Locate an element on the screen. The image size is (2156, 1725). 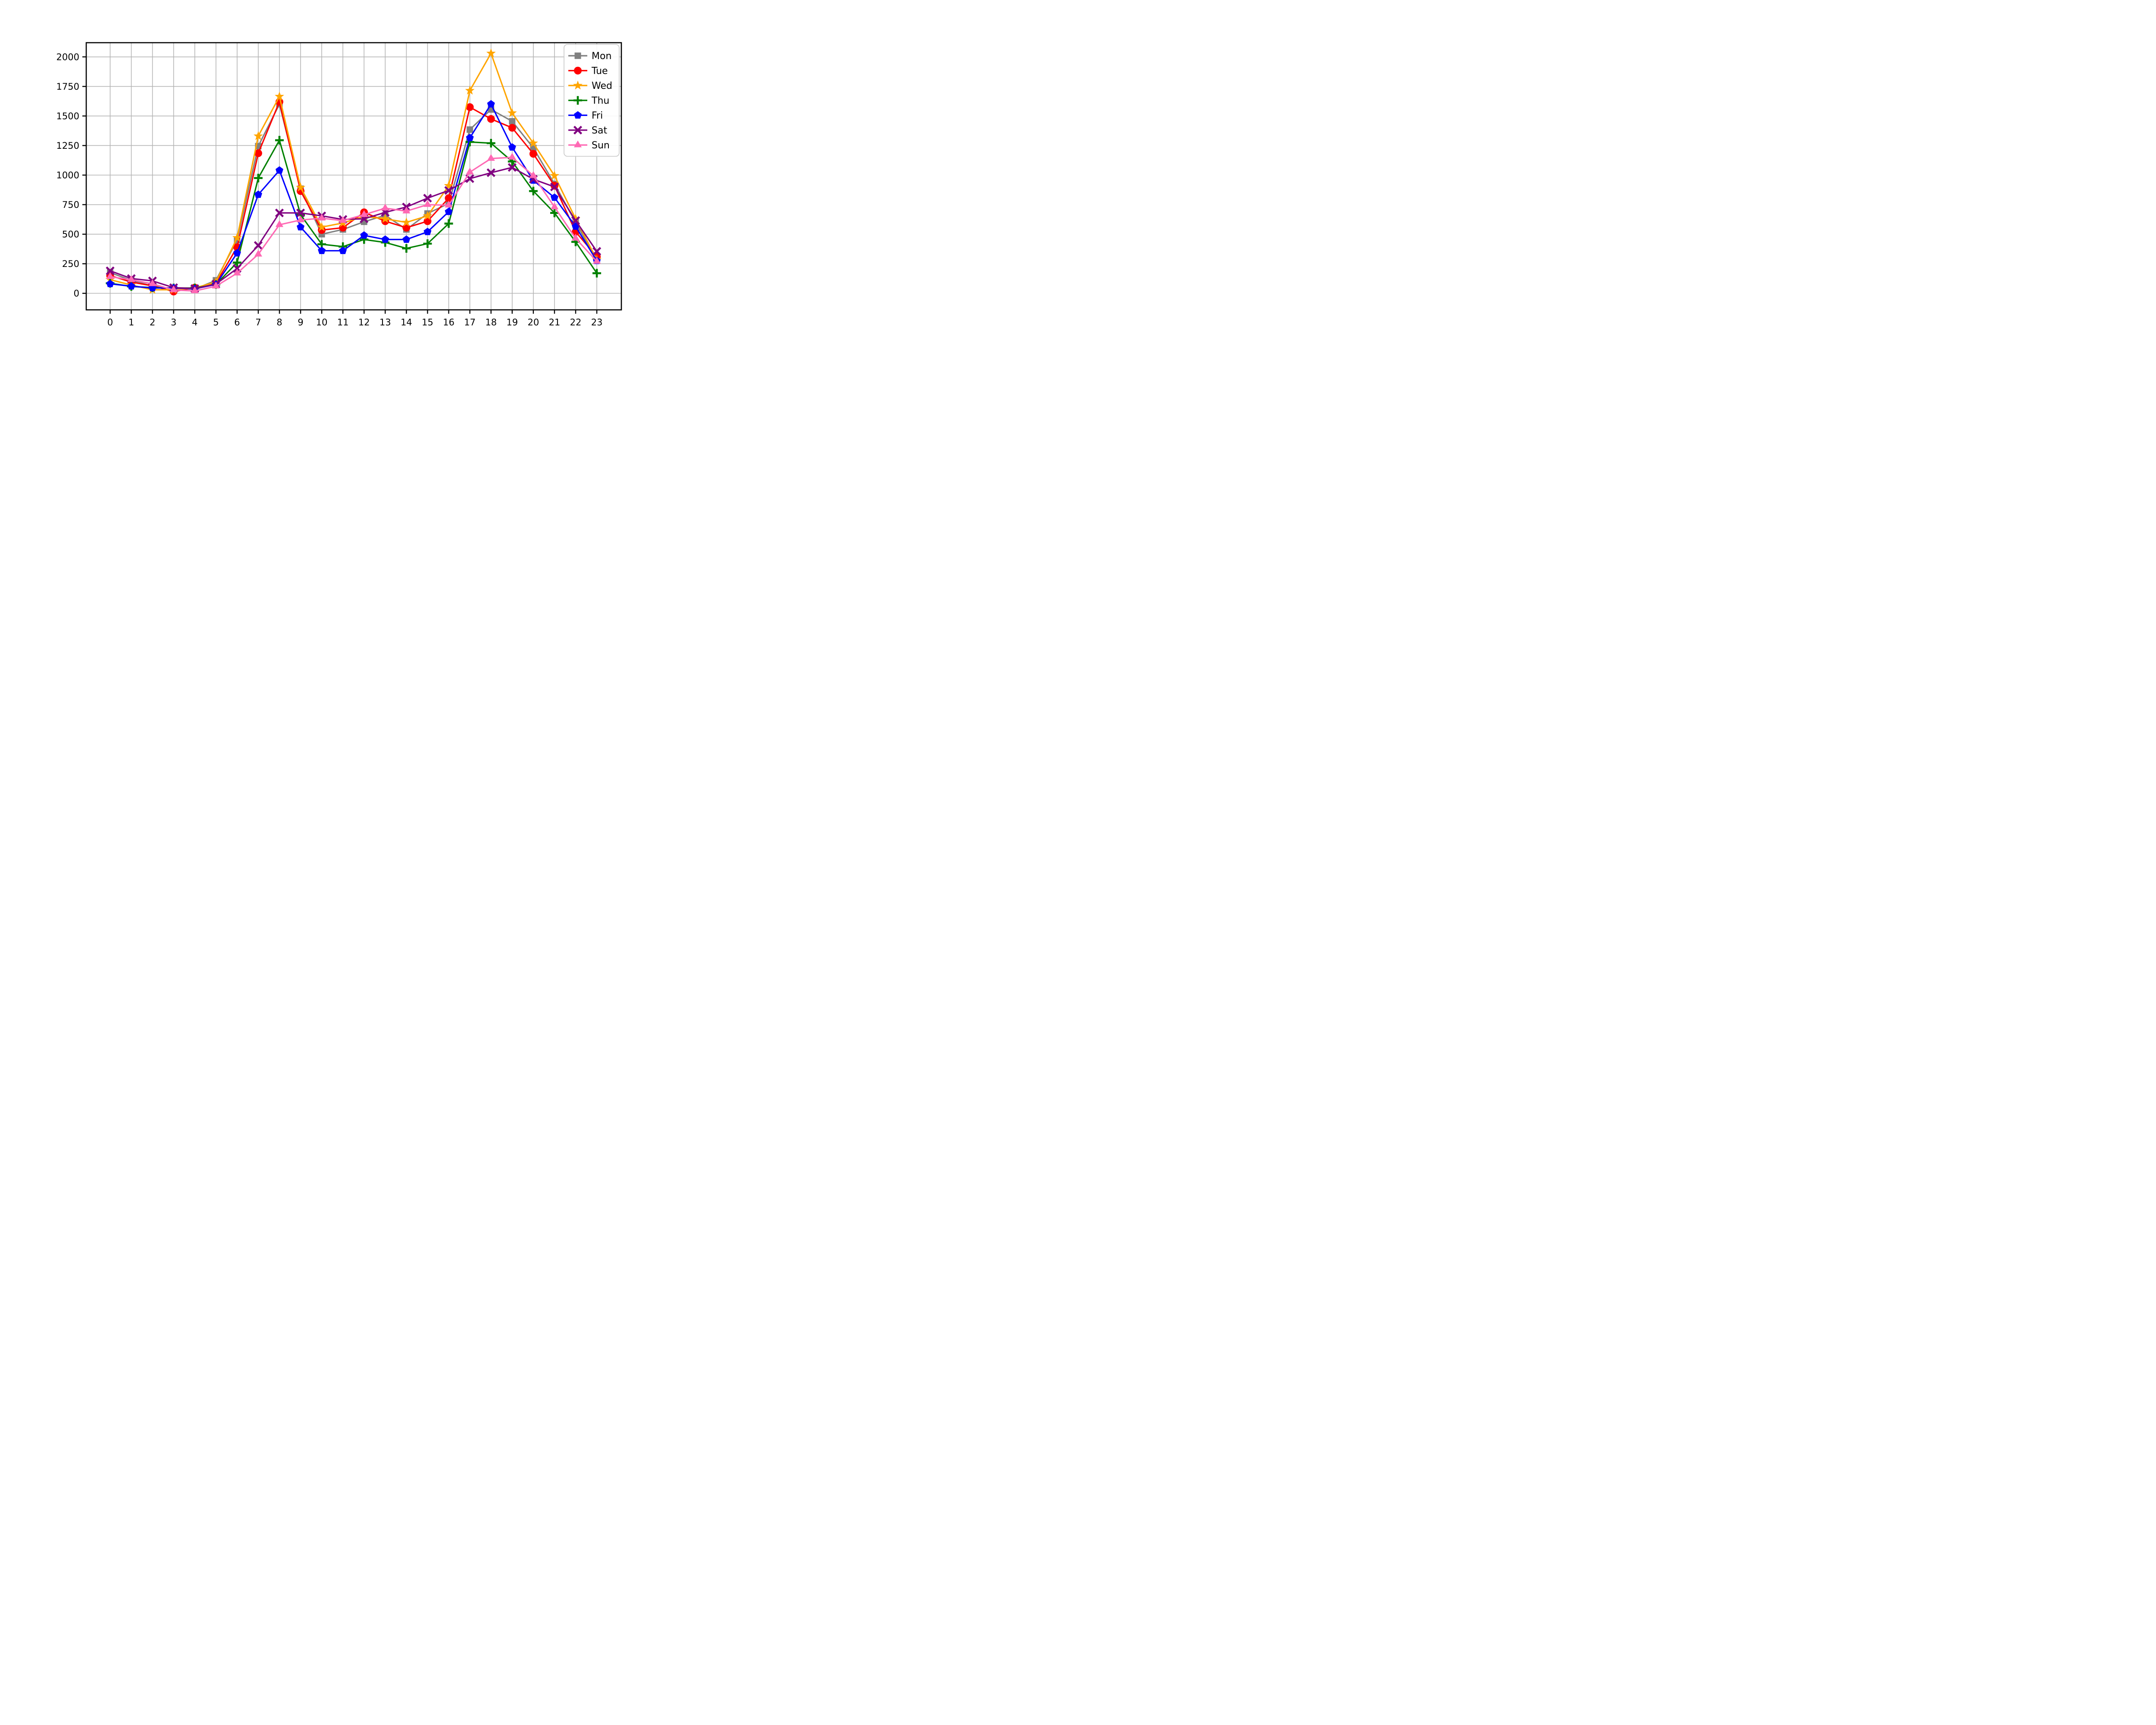
series-line-sun is located at coordinates (354, 224).